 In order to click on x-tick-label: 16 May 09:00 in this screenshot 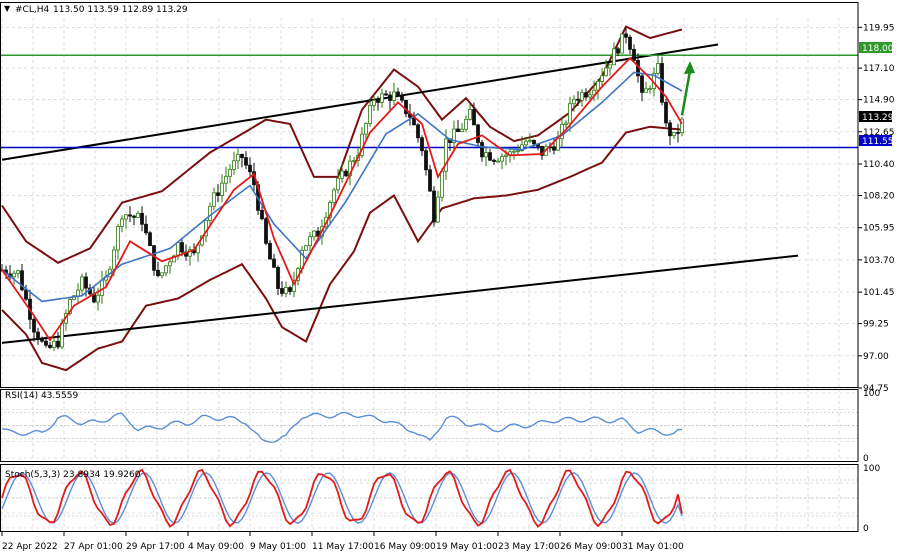, I will do `click(405, 547)`.